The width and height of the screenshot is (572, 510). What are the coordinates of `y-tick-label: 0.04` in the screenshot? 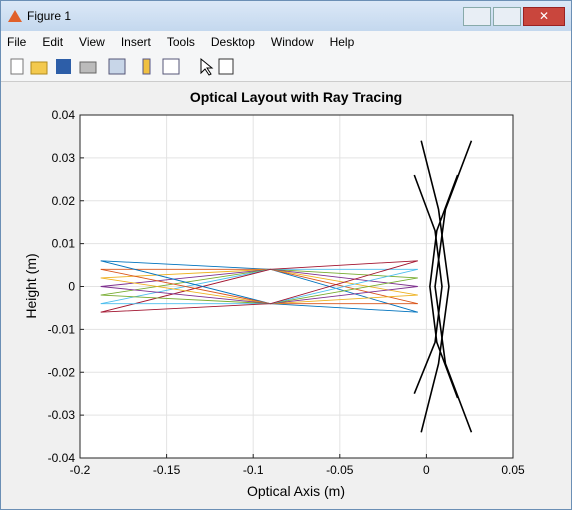 It's located at (64, 115).